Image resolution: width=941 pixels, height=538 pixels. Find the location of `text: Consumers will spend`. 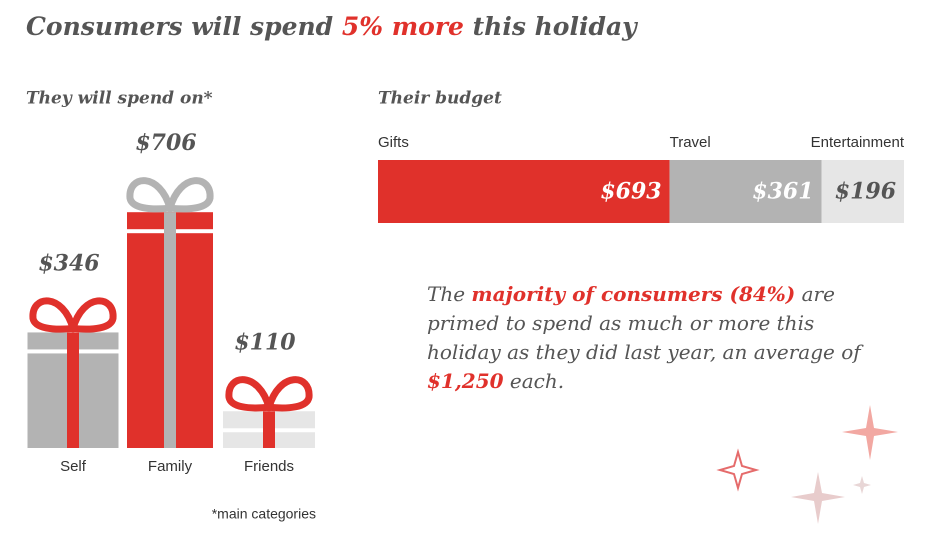

text: Consumers will spend is located at coordinates (184, 26).